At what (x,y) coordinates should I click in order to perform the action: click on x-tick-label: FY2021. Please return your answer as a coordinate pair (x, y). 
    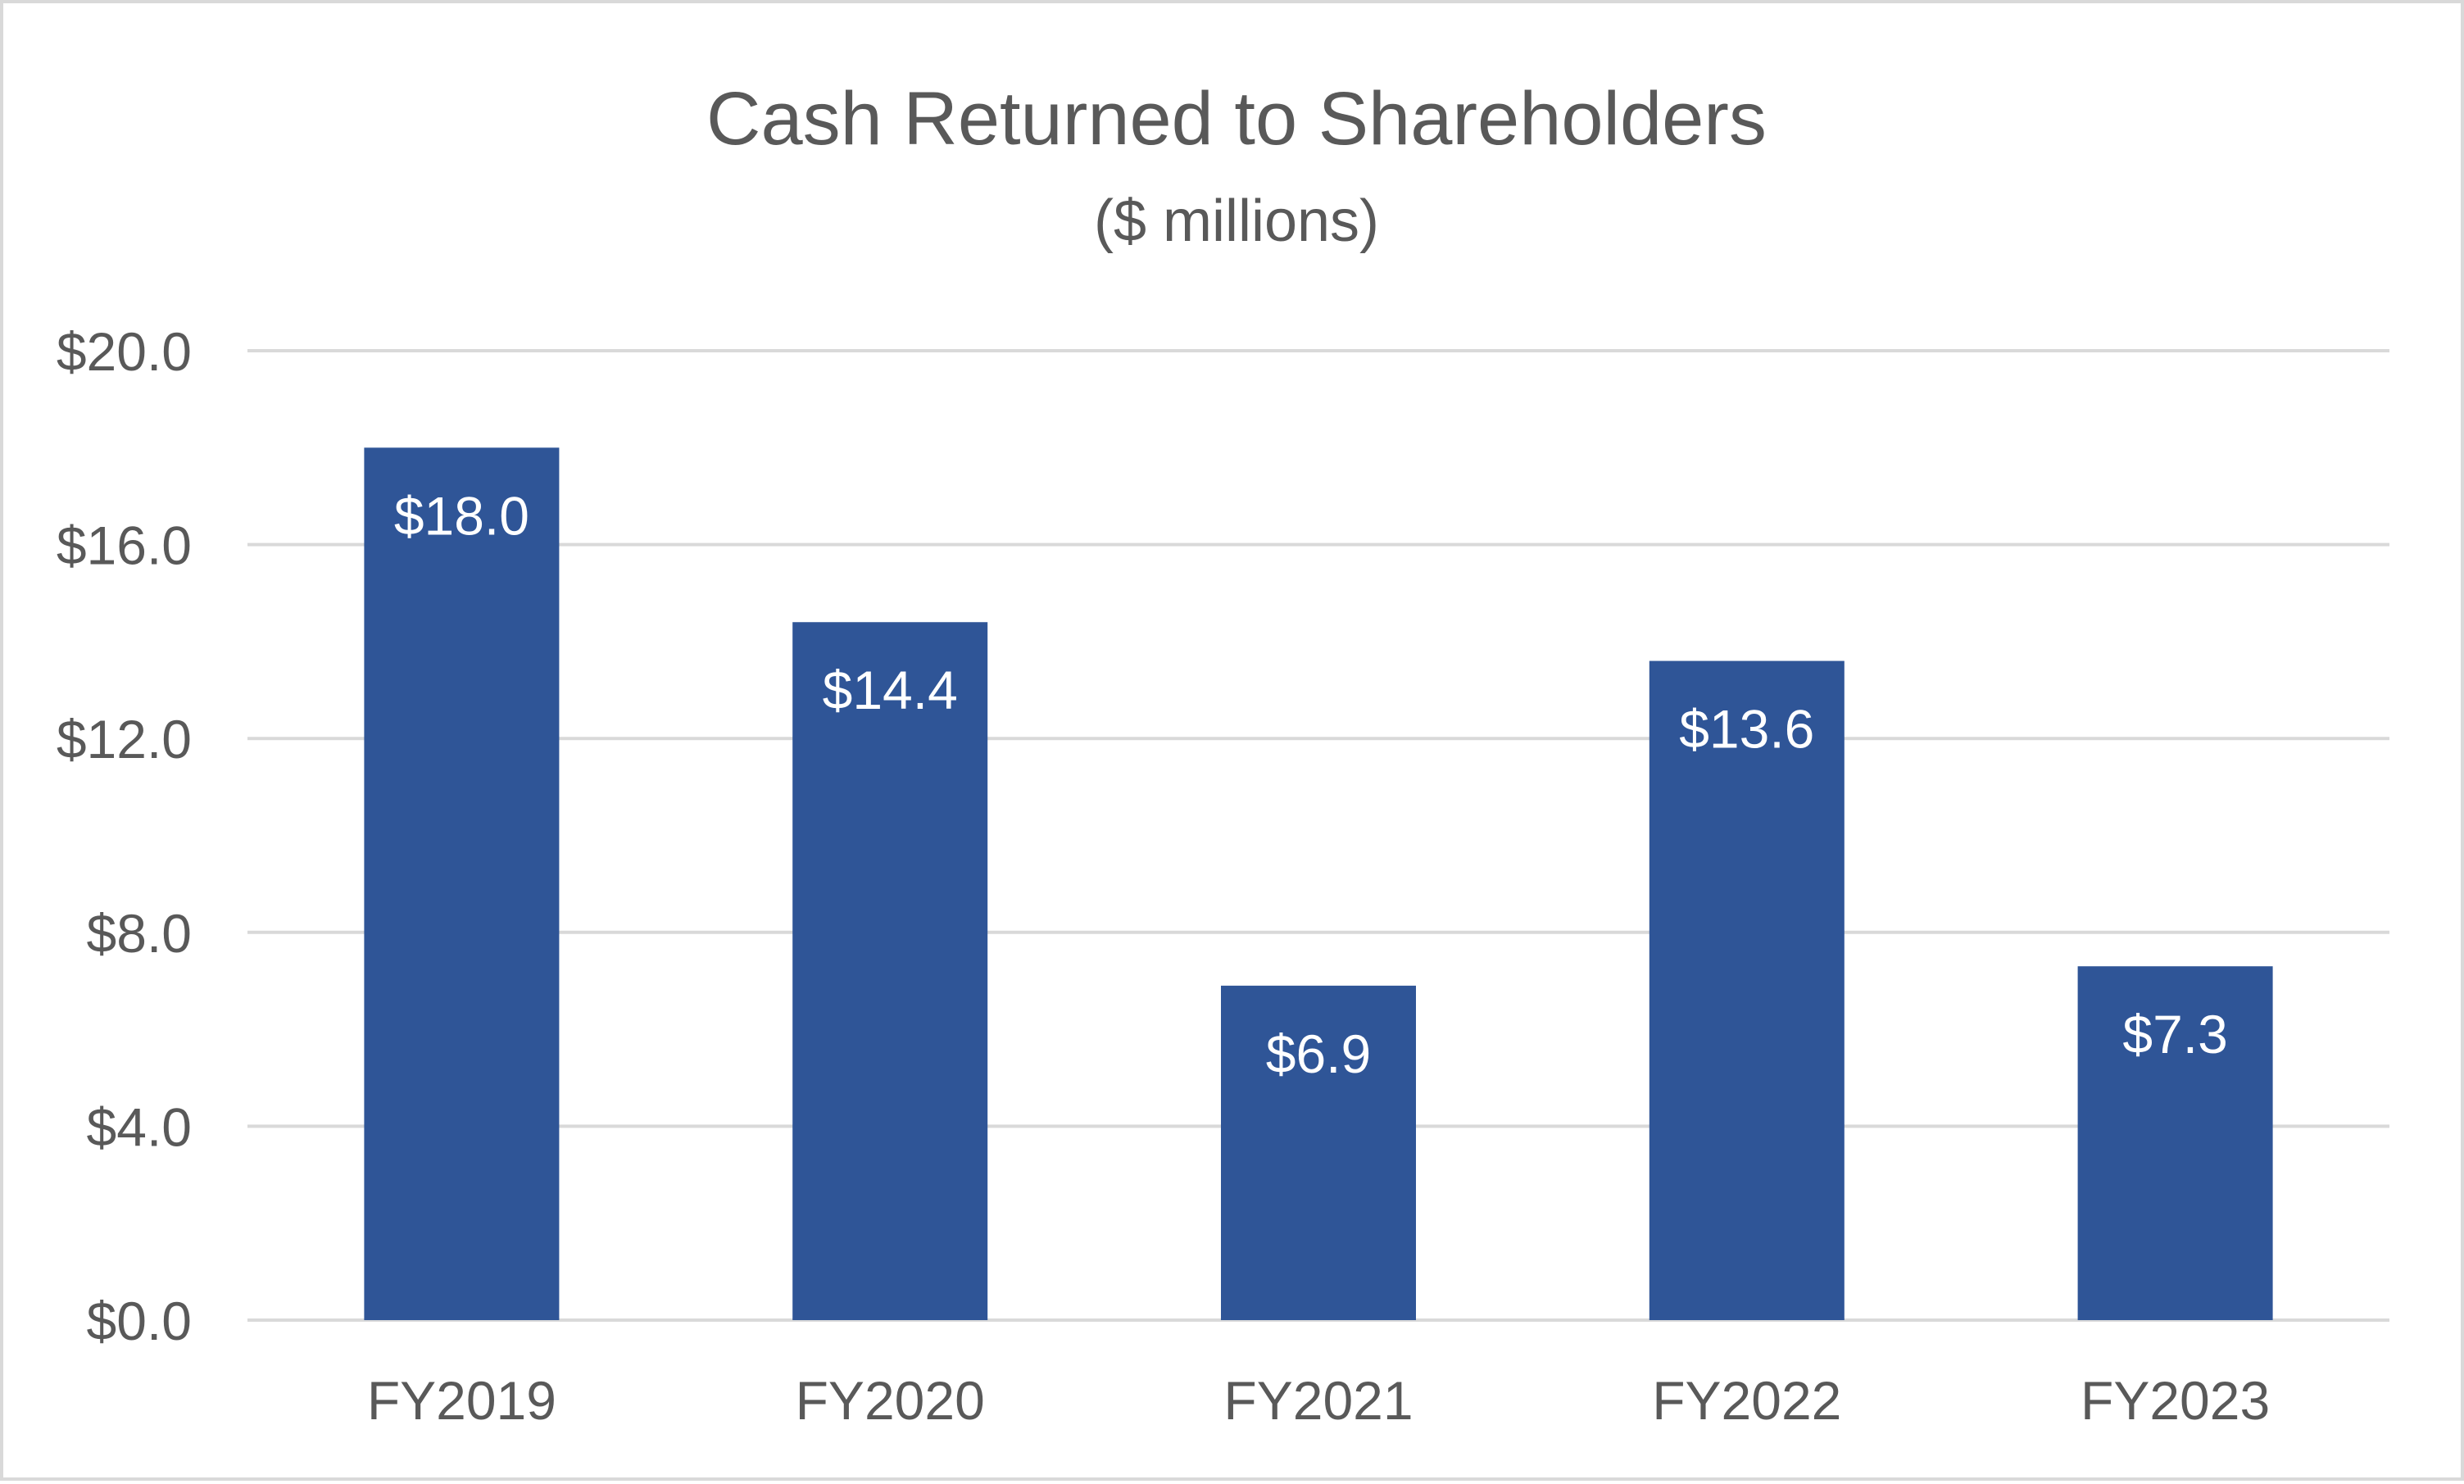
    Looking at the image, I should click on (1318, 1400).